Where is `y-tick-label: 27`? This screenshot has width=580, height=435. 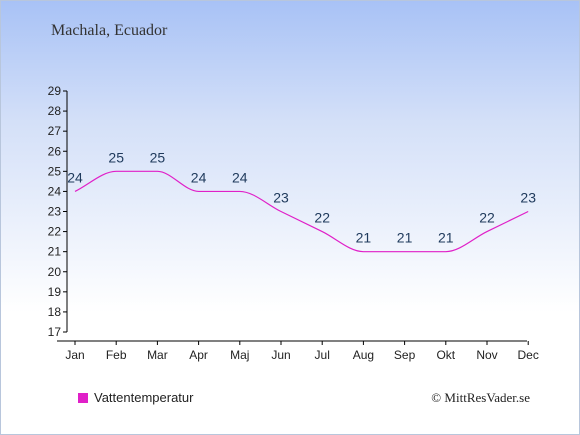 y-tick-label: 27 is located at coordinates (55, 131).